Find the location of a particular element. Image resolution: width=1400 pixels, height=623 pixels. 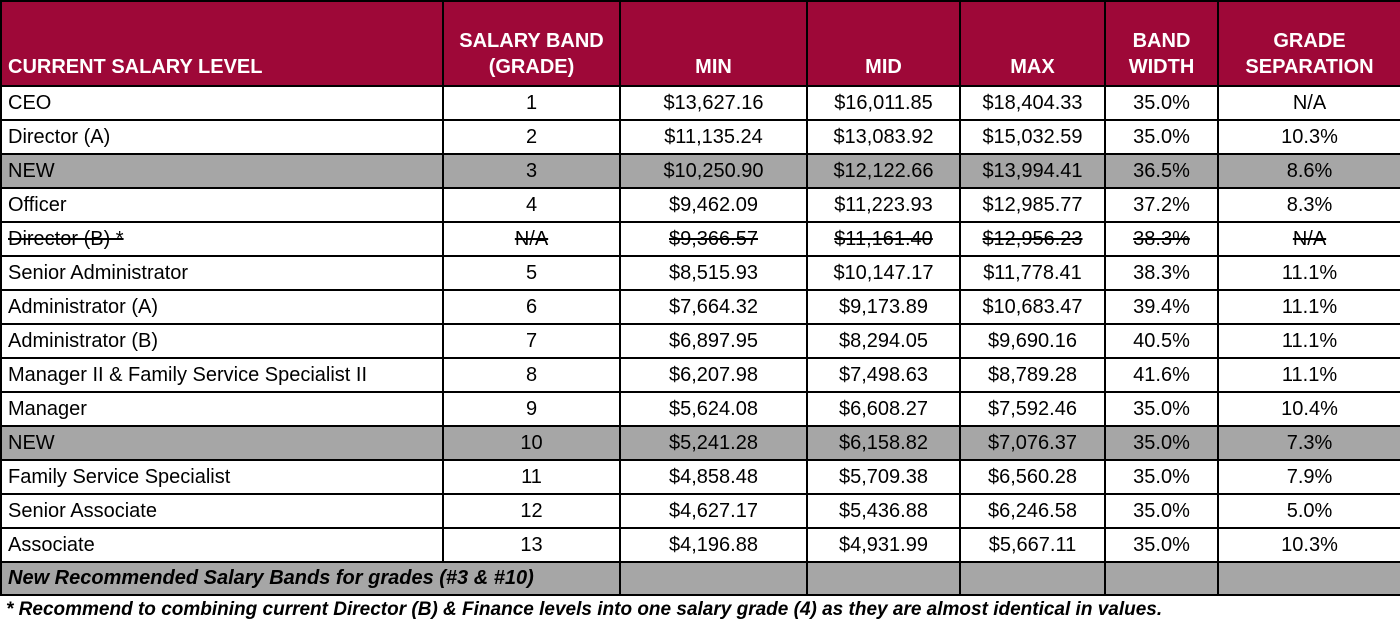

cell-level: Administrator (B) is located at coordinates (222, 341).